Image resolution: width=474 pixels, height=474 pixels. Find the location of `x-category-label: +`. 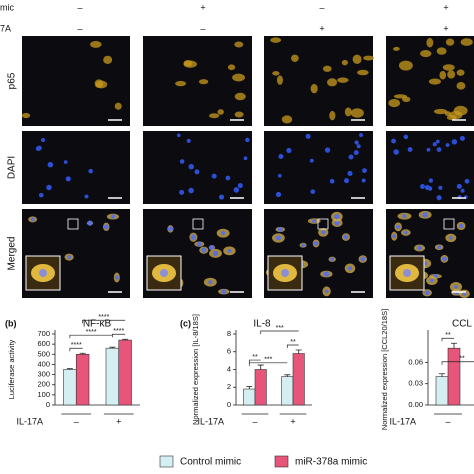

x-category-label: + is located at coordinates (118, 421).